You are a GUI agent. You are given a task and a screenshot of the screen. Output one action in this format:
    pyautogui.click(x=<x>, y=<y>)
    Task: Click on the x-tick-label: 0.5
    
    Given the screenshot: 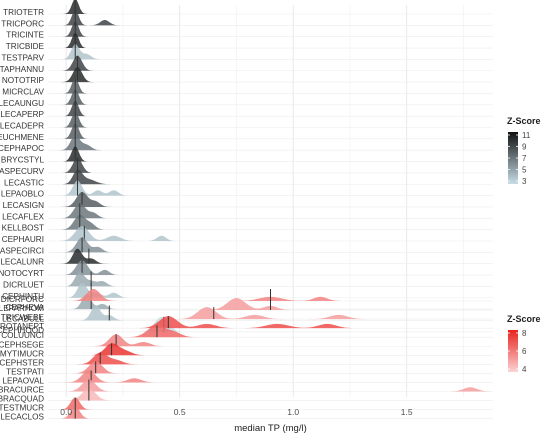 What is the action you would take?
    pyautogui.click(x=180, y=412)
    